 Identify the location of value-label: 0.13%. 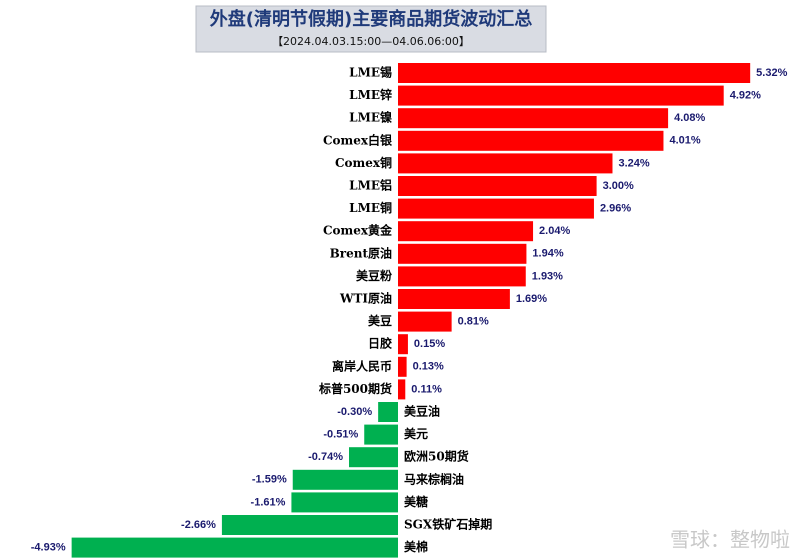
(428, 367).